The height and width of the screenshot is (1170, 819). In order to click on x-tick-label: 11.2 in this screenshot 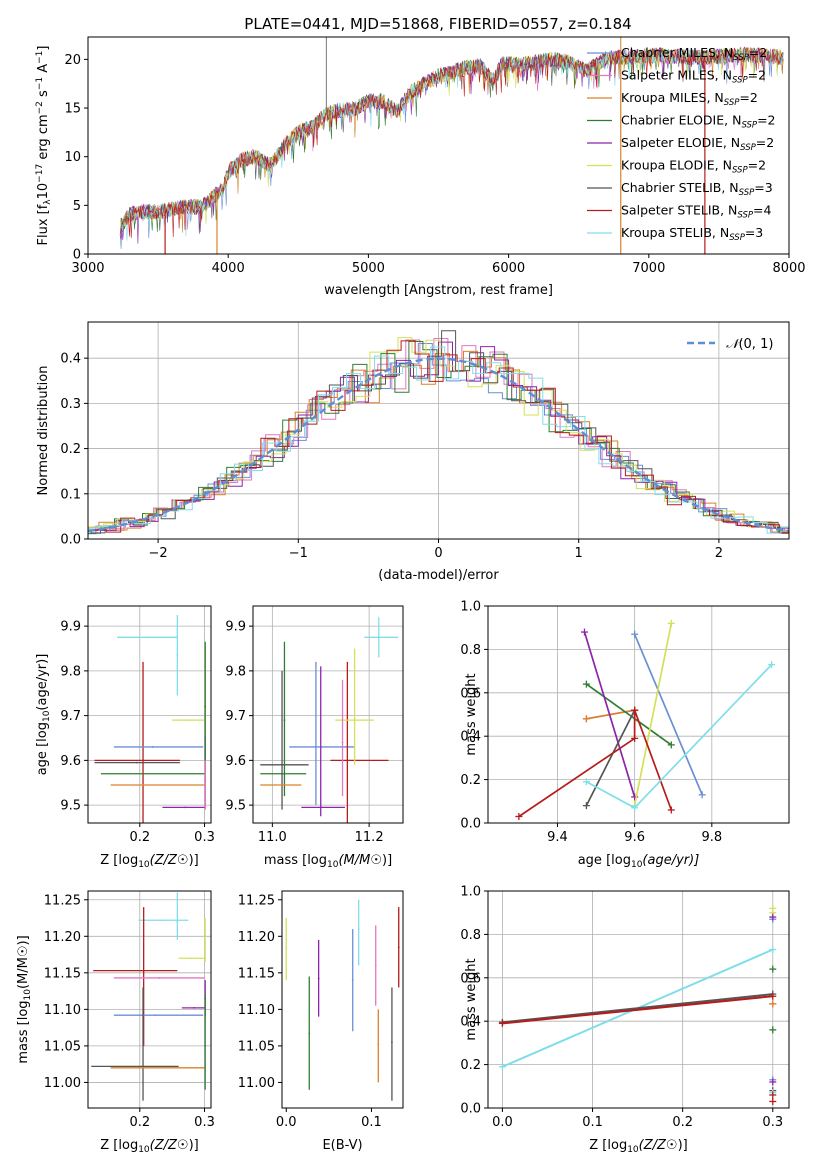, I will do `click(369, 837)`.